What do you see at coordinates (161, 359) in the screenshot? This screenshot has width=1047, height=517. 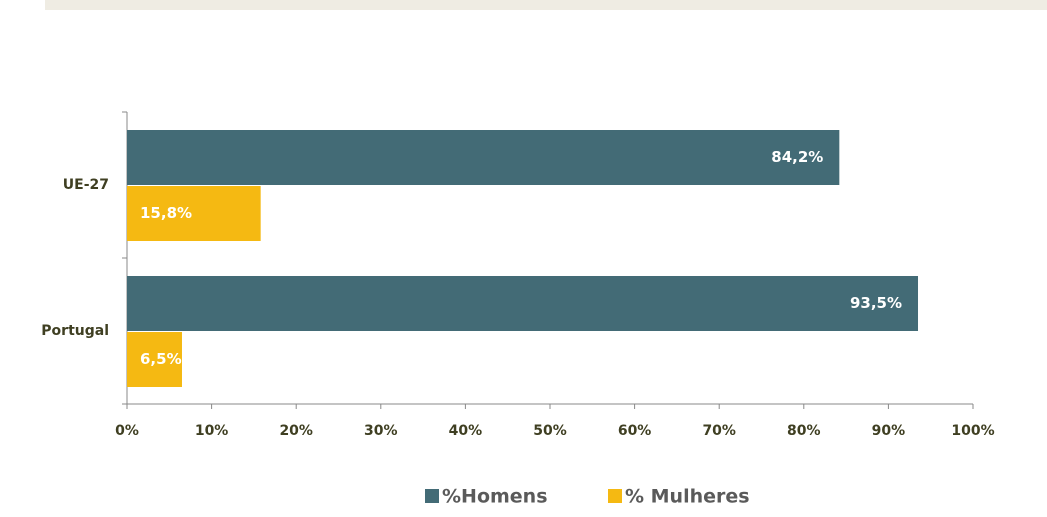 I see `value-label: 6,5%` at bounding box center [161, 359].